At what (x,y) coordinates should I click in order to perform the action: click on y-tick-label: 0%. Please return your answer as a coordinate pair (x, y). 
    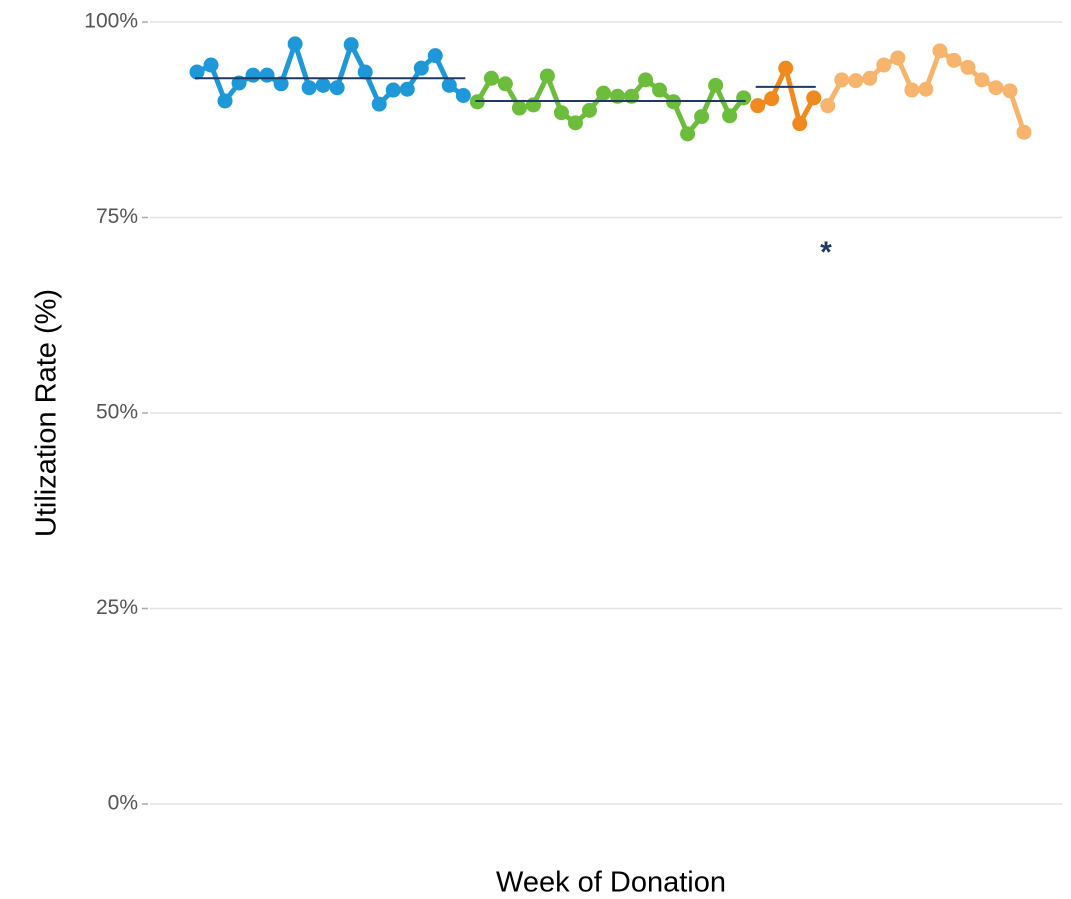
    Looking at the image, I should click on (123, 803).